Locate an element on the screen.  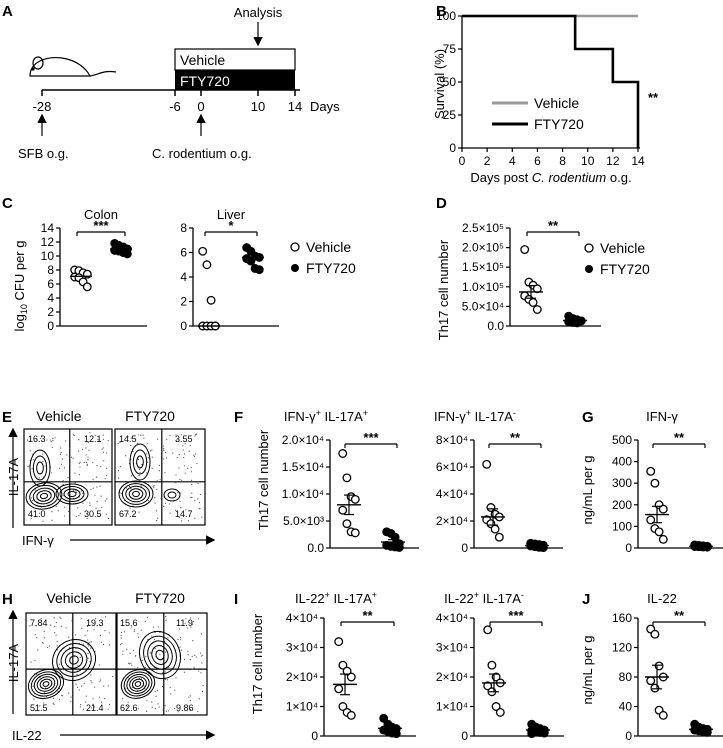
y-tick-label: 12 is located at coordinates (48, 242).